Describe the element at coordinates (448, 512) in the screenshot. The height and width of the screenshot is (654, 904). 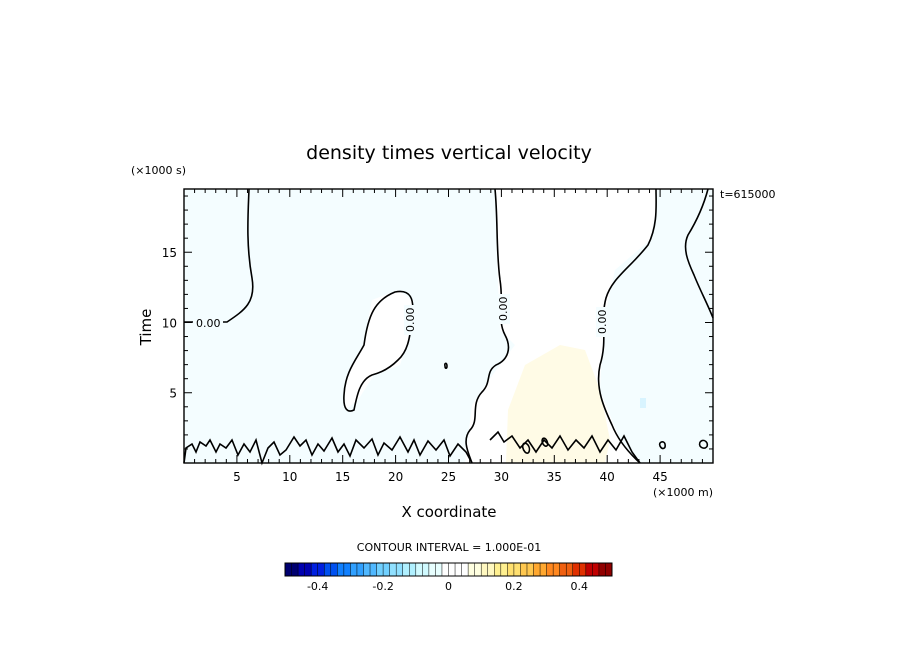
I see `x-axis-label: X coordinate` at that location.